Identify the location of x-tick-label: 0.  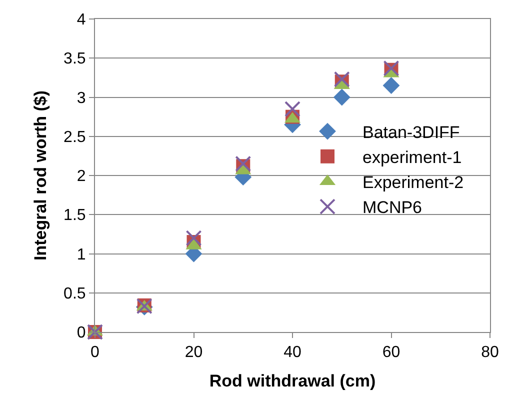
(95, 353).